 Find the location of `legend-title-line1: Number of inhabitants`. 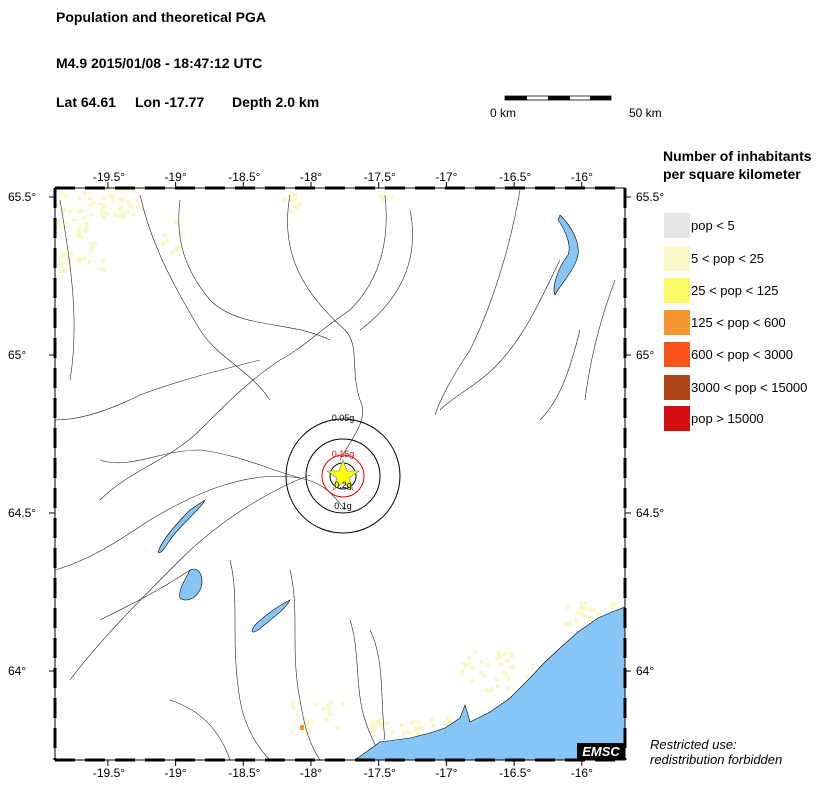

legend-title-line1: Number of inhabitants is located at coordinates (737, 156).